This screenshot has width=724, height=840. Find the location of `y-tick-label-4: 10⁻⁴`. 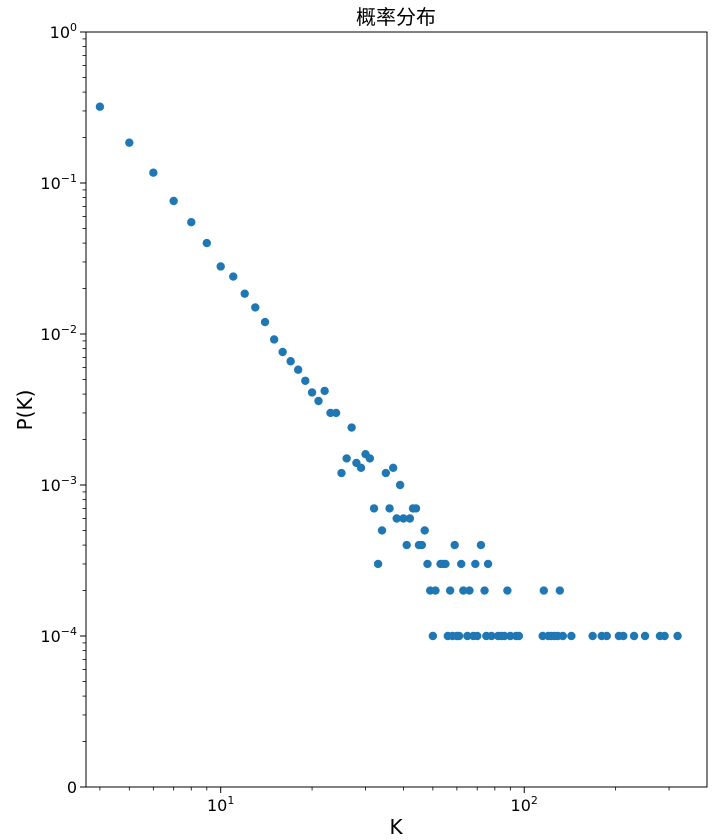

y-tick-label-4: 10⁻⁴ is located at coordinates (58, 635).